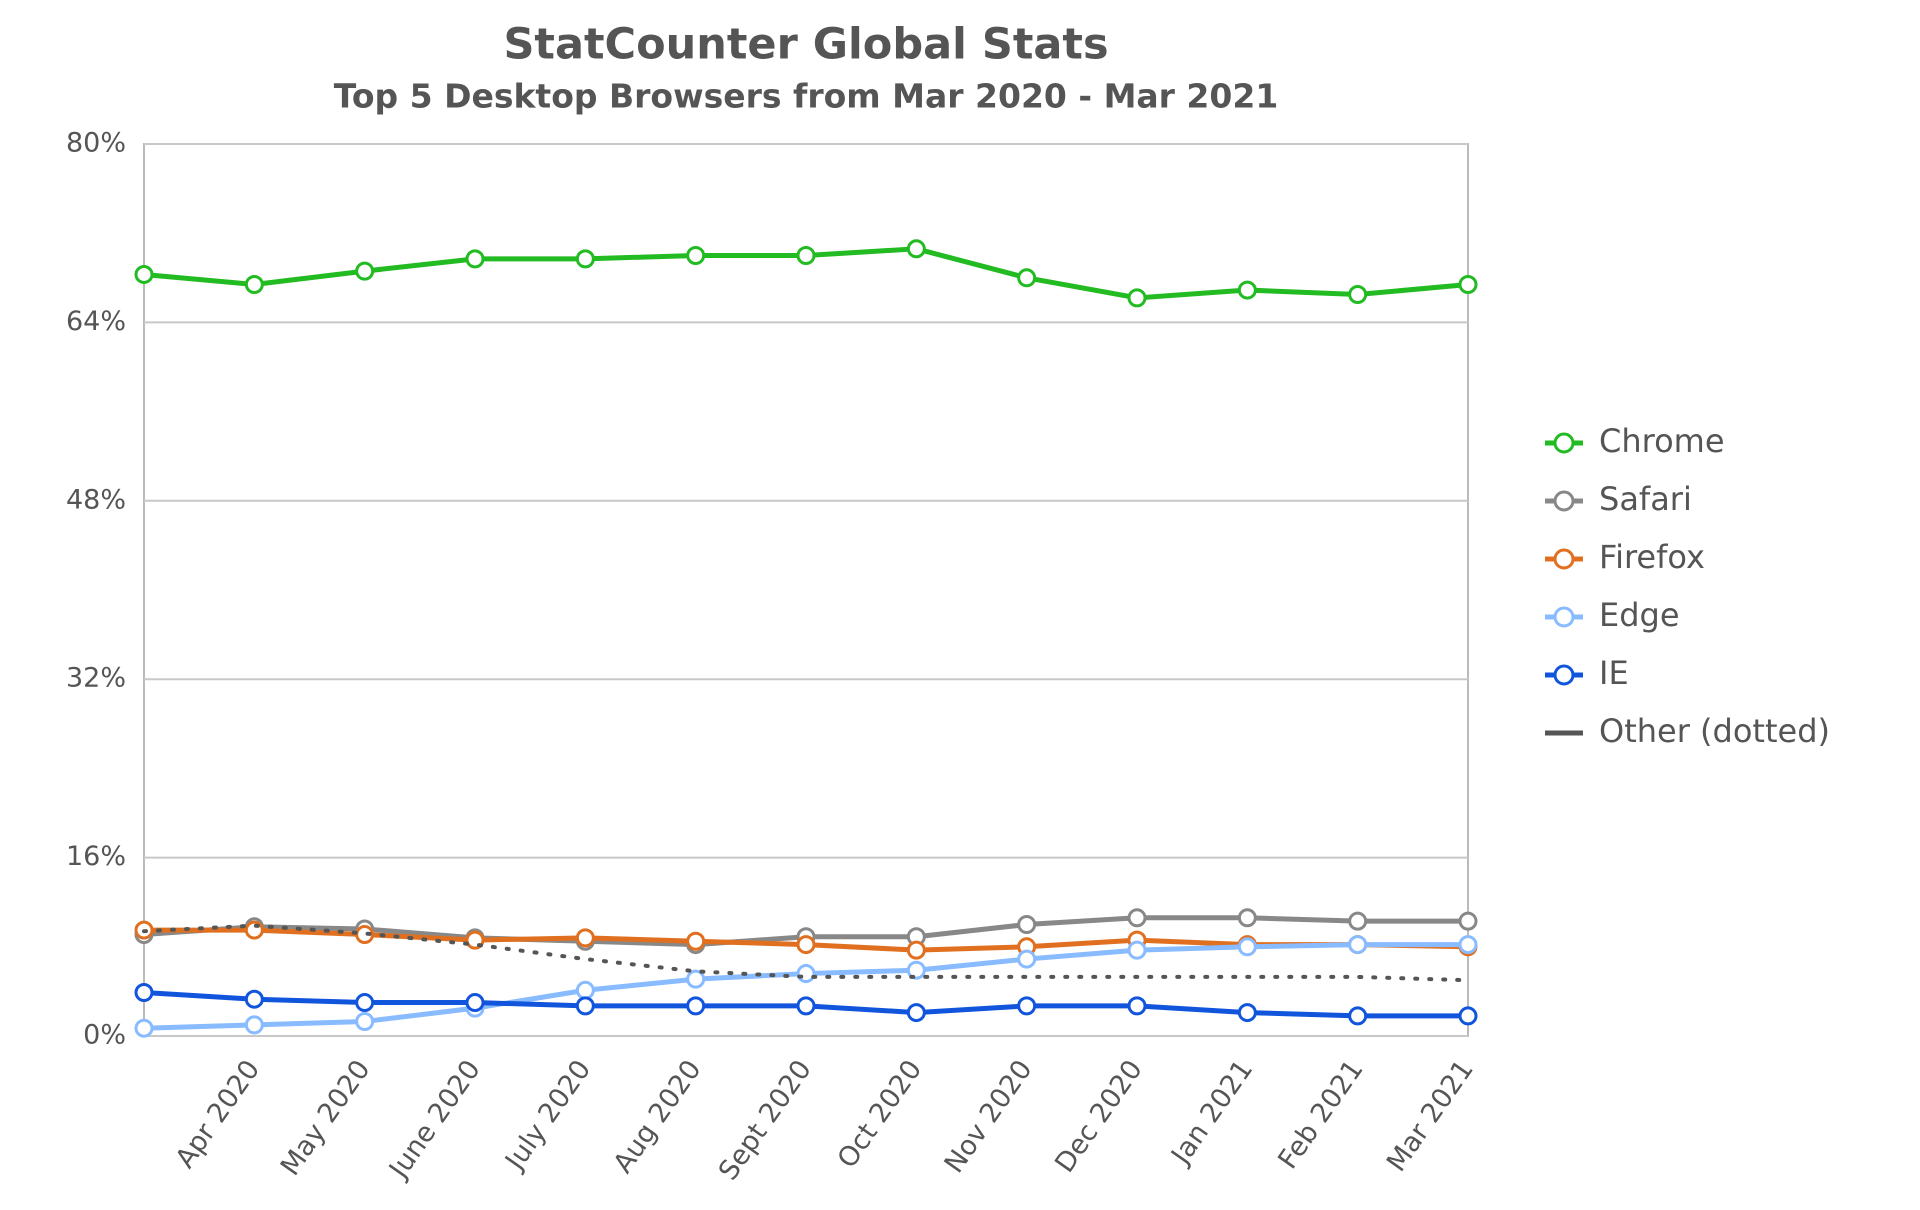 The width and height of the screenshot is (1920, 1210). I want to click on y-tick-label: 80%, so click(96, 143).